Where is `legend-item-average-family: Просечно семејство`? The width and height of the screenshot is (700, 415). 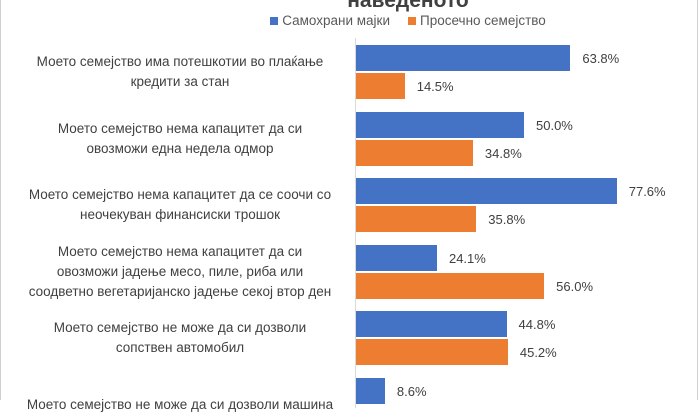
legend-item-average-family: Просечно семејство is located at coordinates (477, 20).